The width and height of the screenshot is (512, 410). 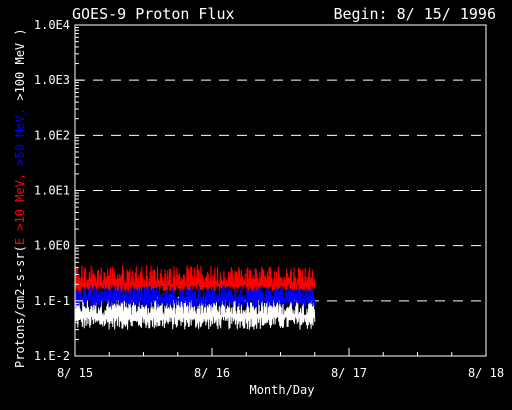 I want to click on x-tick-label: 8/ 17, so click(x=349, y=373).